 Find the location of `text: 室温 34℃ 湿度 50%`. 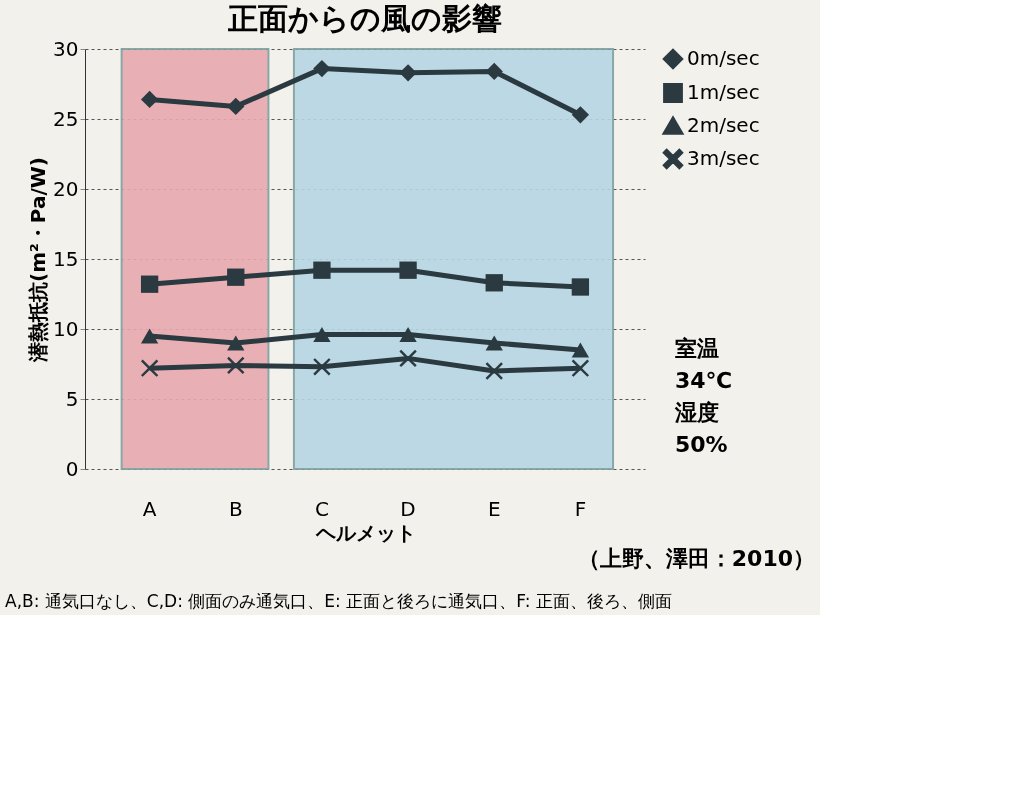

text: 室温 34℃ 湿度 50% is located at coordinates (703, 396).